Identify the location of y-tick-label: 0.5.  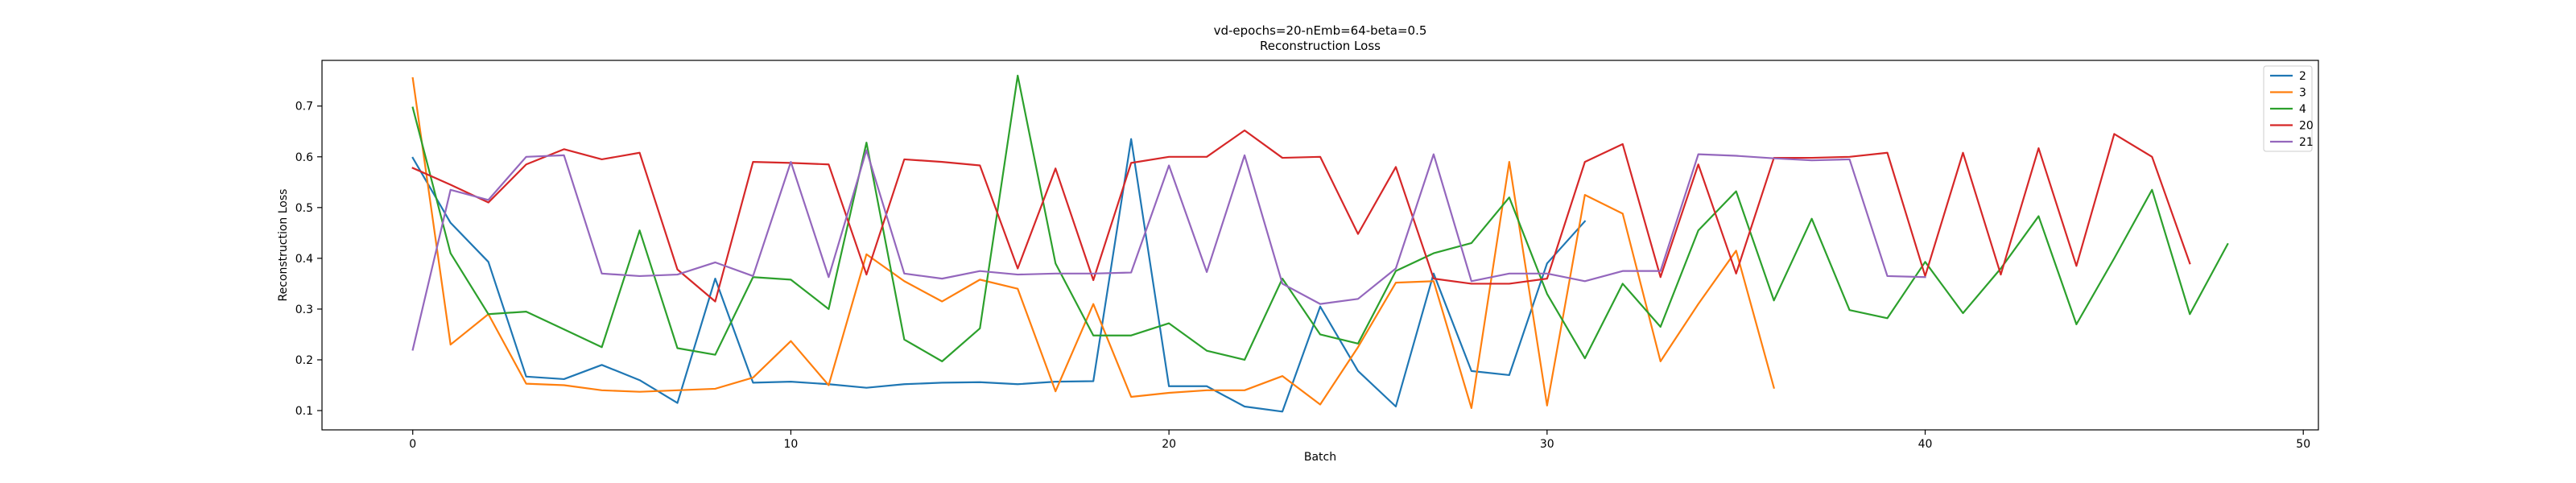
(304, 208).